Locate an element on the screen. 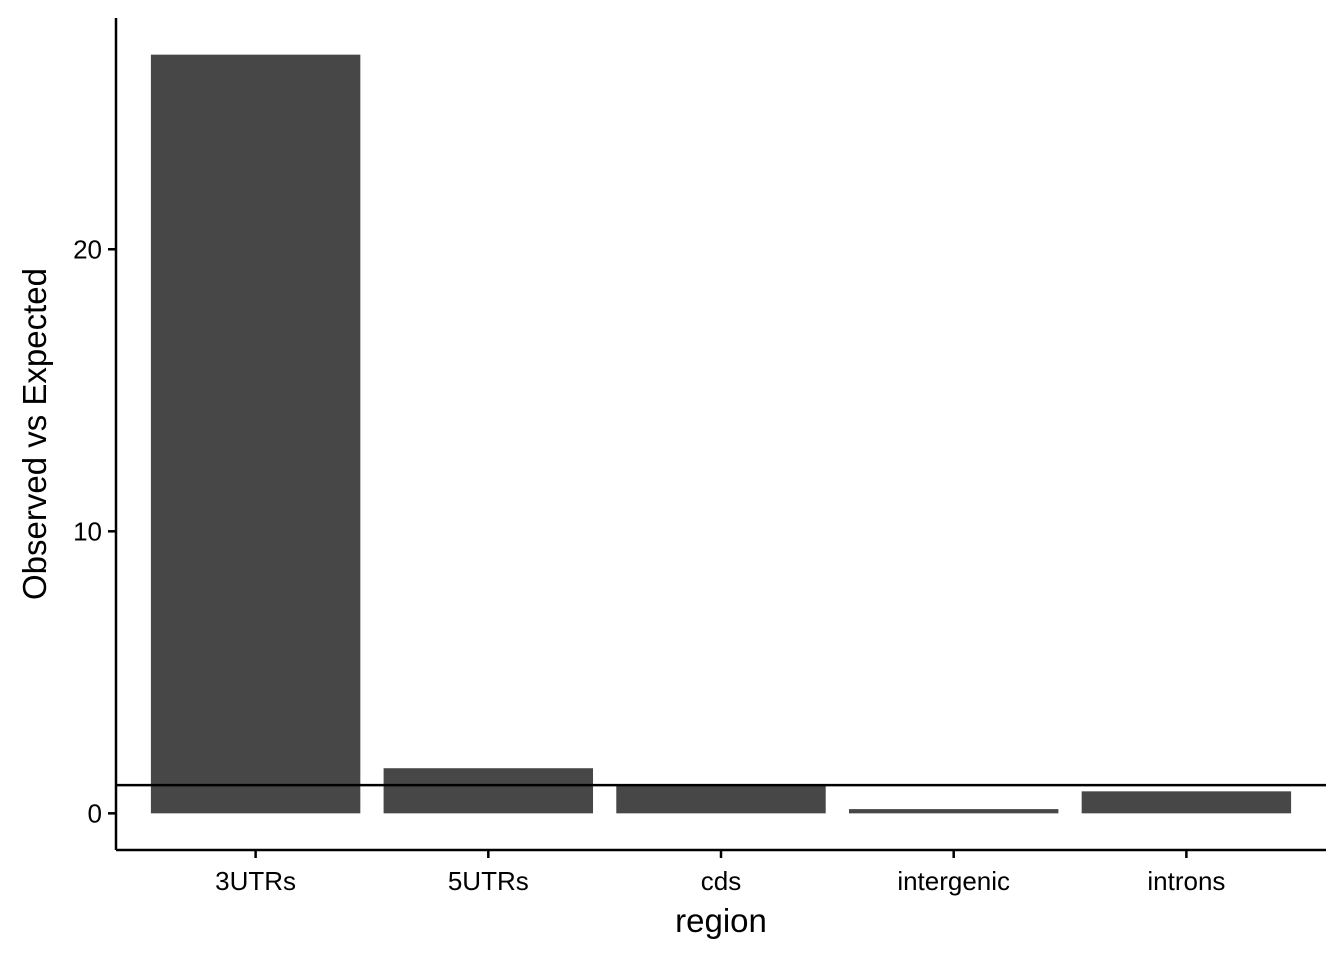 Image resolution: width=1344 pixels, height=960 pixels. y-tick-label: 10 is located at coordinates (87, 531).